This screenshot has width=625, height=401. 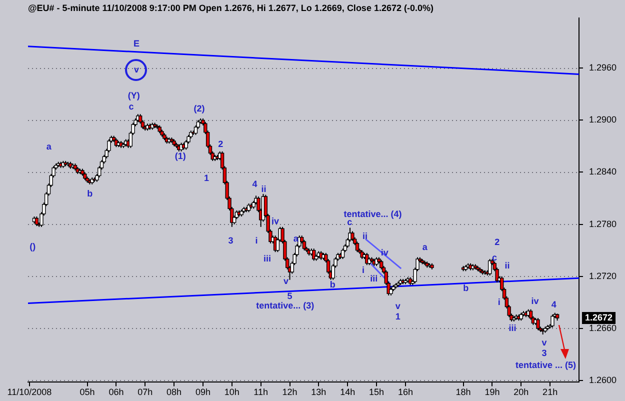 I want to click on x-tick-label: 18h, so click(x=463, y=392).